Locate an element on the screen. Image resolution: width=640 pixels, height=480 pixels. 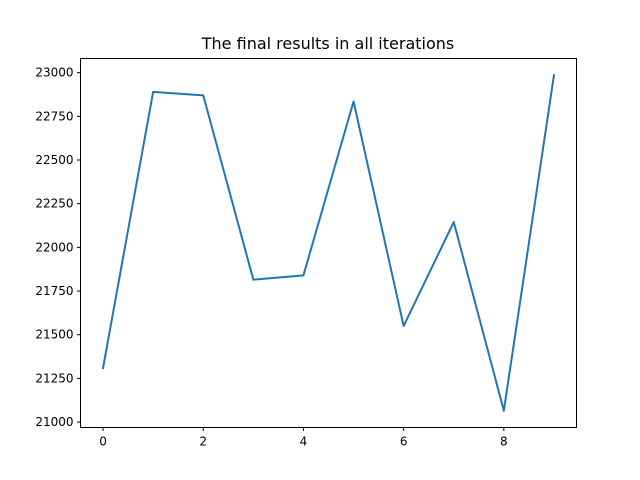
x-tick-label: 2 is located at coordinates (203, 442).